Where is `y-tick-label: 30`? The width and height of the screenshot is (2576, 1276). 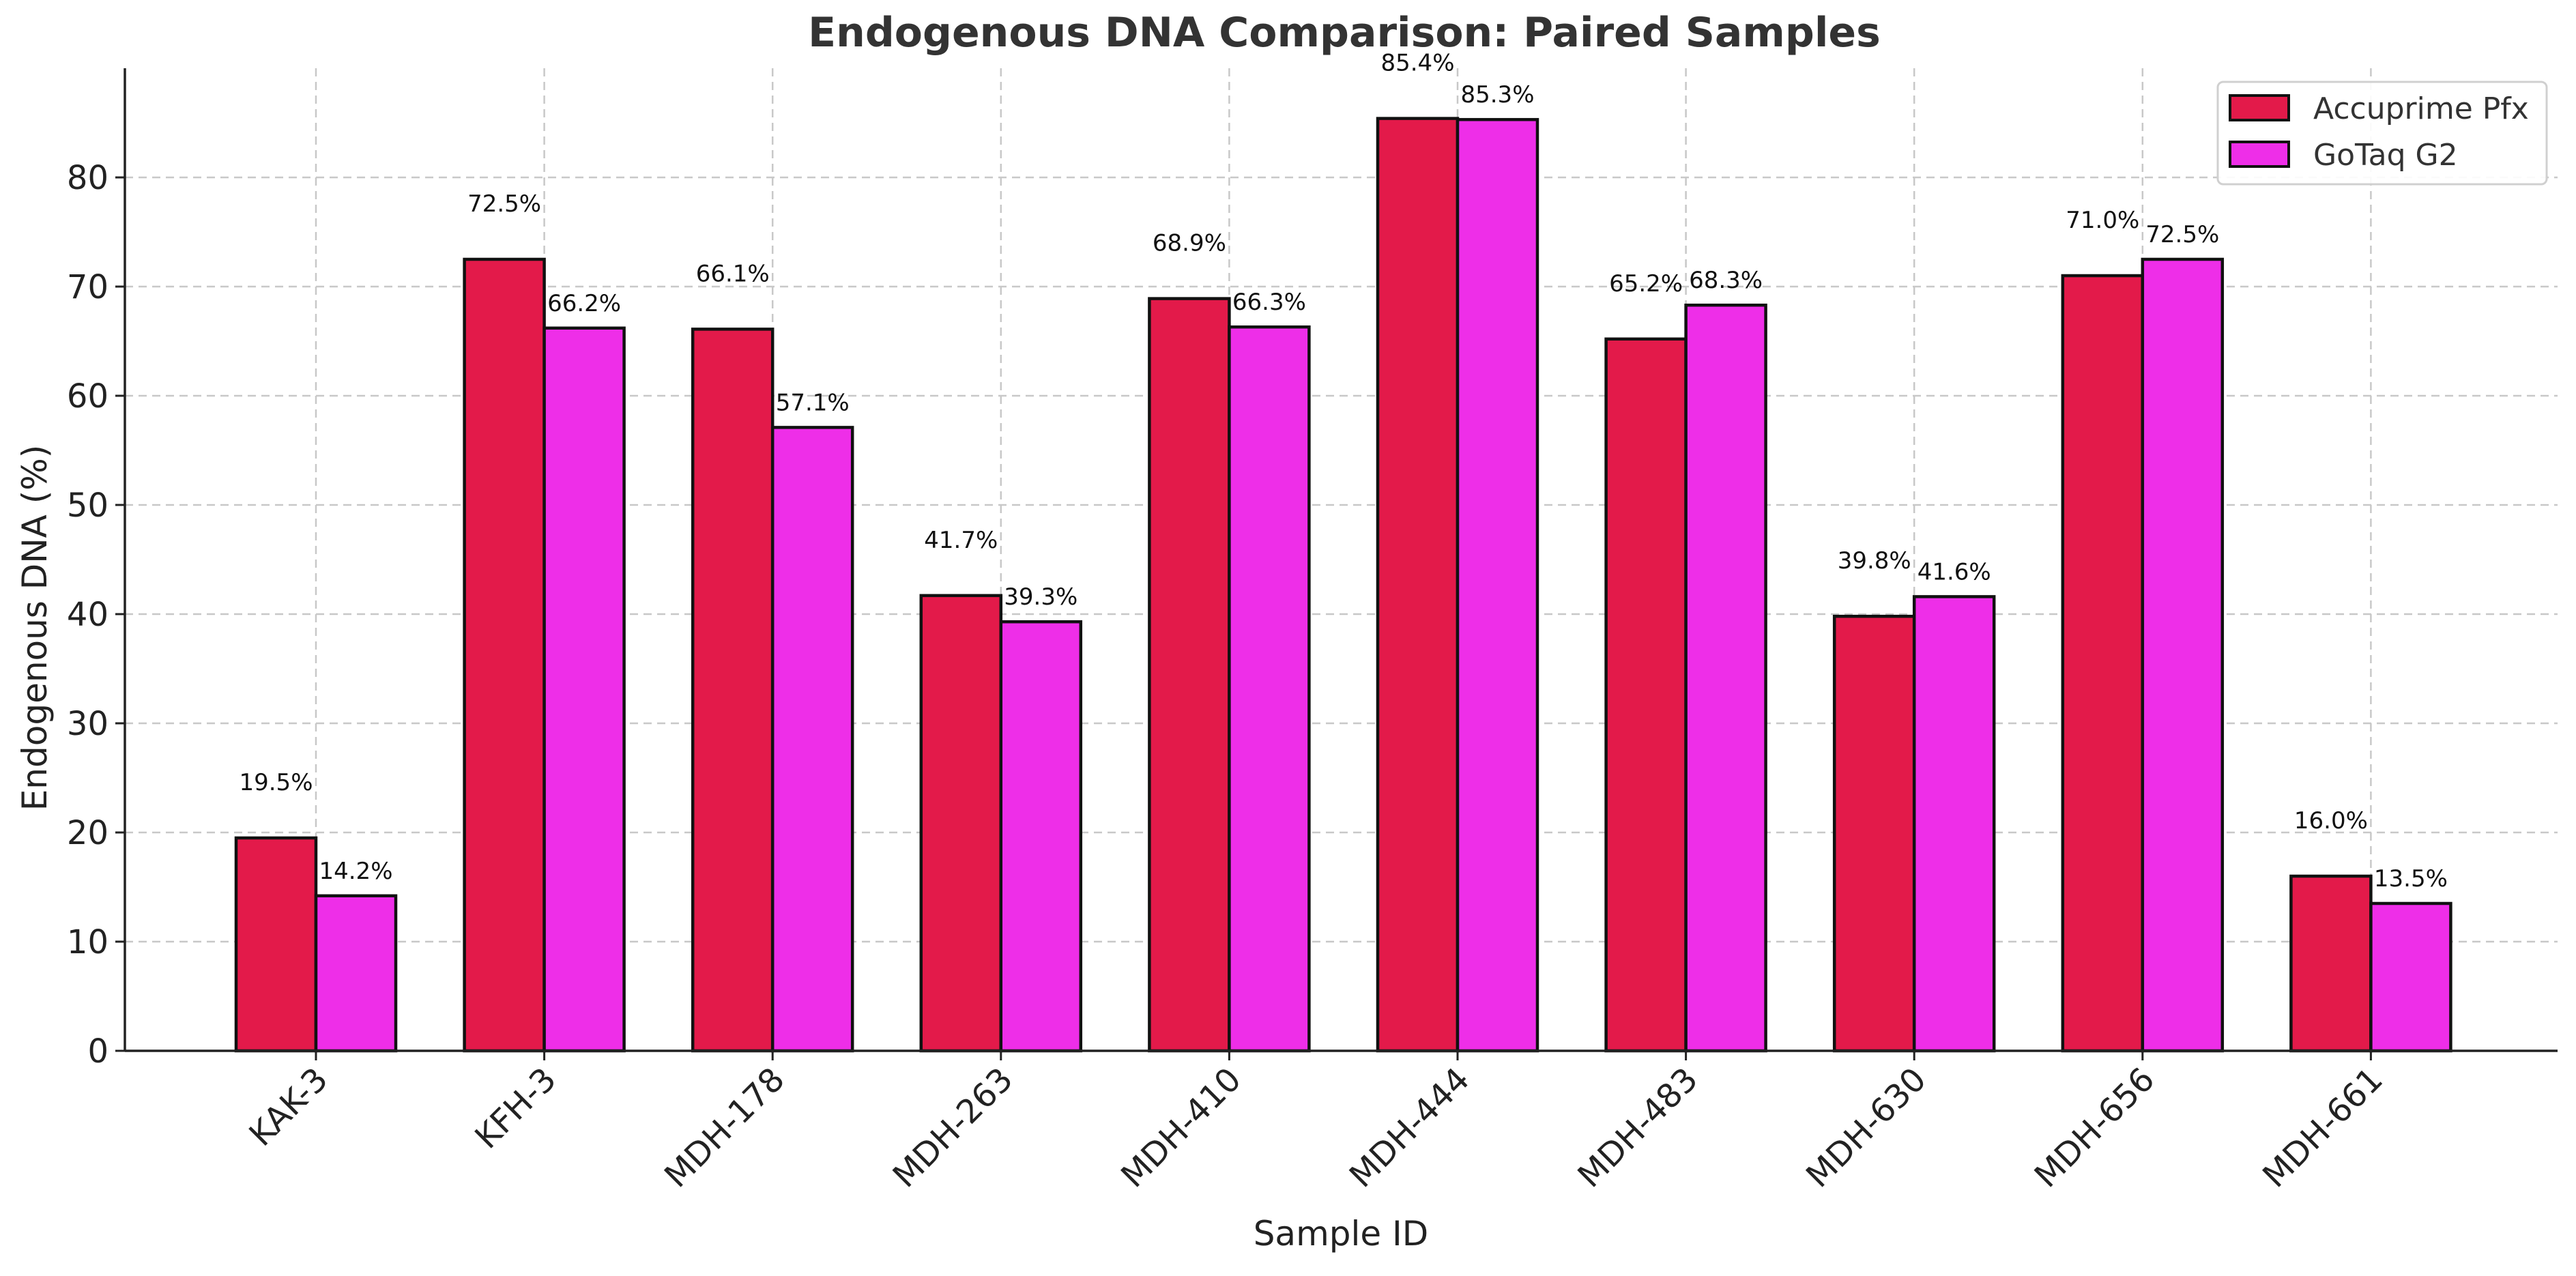
y-tick-label: 30 is located at coordinates (87, 724).